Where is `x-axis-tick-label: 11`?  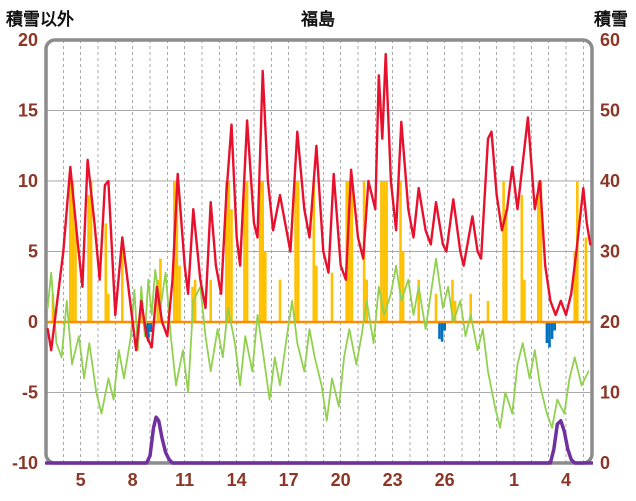
x-axis-tick-label: 11 is located at coordinates (184, 480).